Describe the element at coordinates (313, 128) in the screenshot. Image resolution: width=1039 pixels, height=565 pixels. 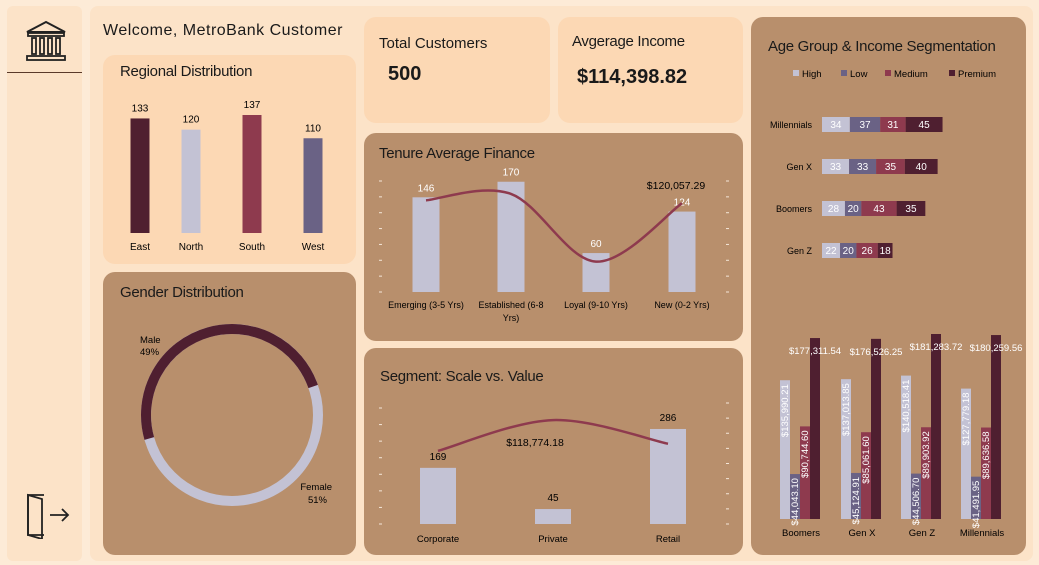
I see `regional-value-label: 110` at that location.